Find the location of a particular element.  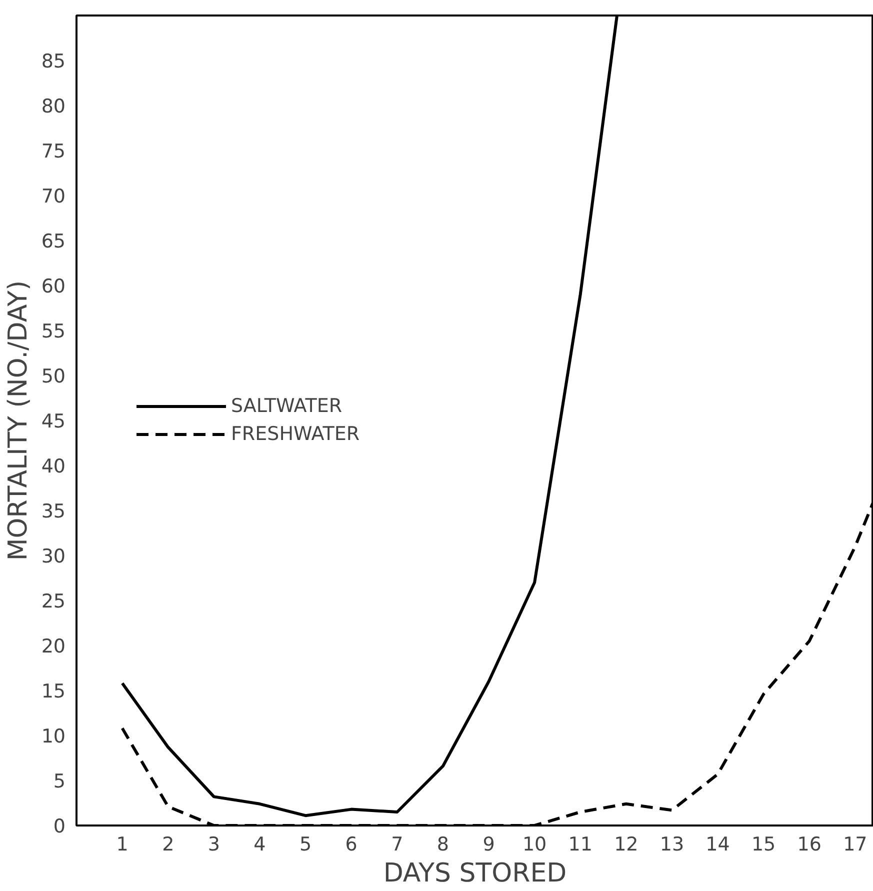

y-tick-label: 30 is located at coordinates (53, 557).